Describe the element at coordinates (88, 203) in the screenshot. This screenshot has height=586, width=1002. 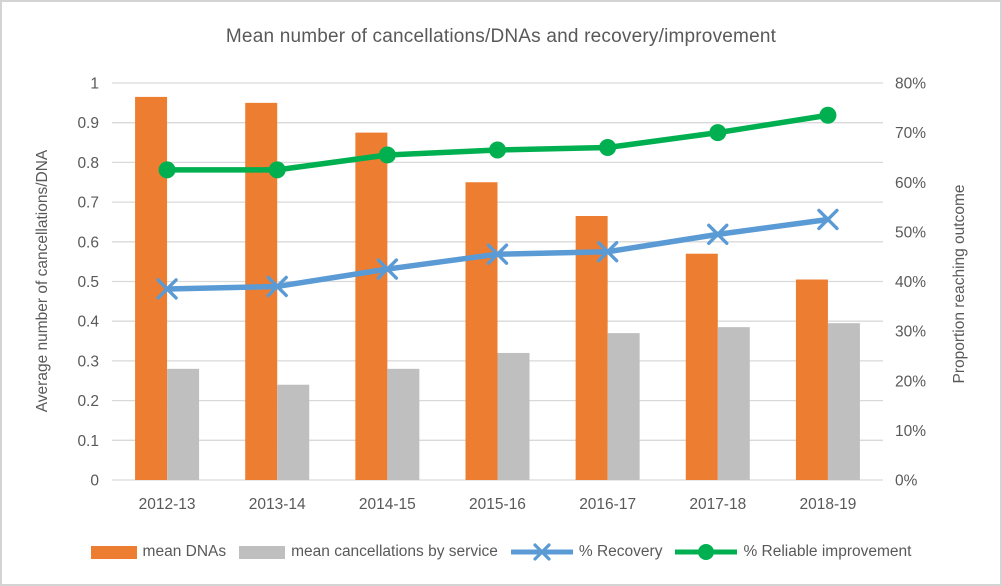
I see `left-axis-tick-label: 0.7` at that location.